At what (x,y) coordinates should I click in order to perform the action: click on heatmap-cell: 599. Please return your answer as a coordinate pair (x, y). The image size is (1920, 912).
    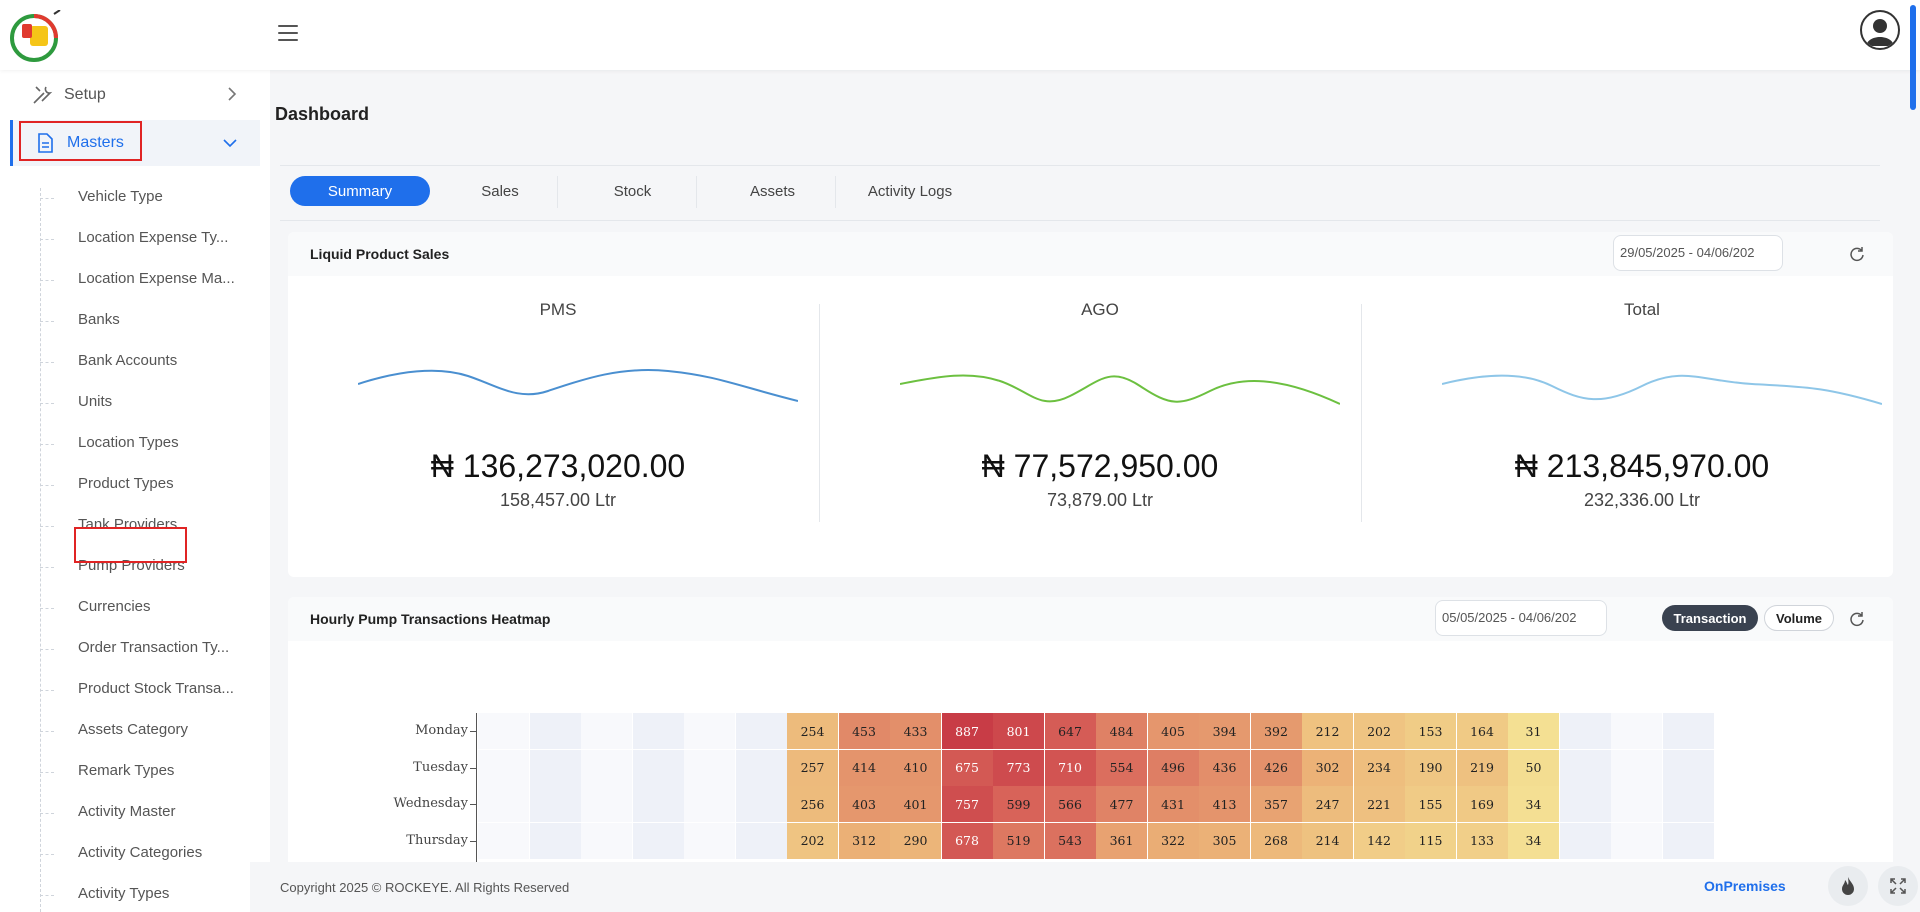
    Looking at the image, I should click on (1018, 804).